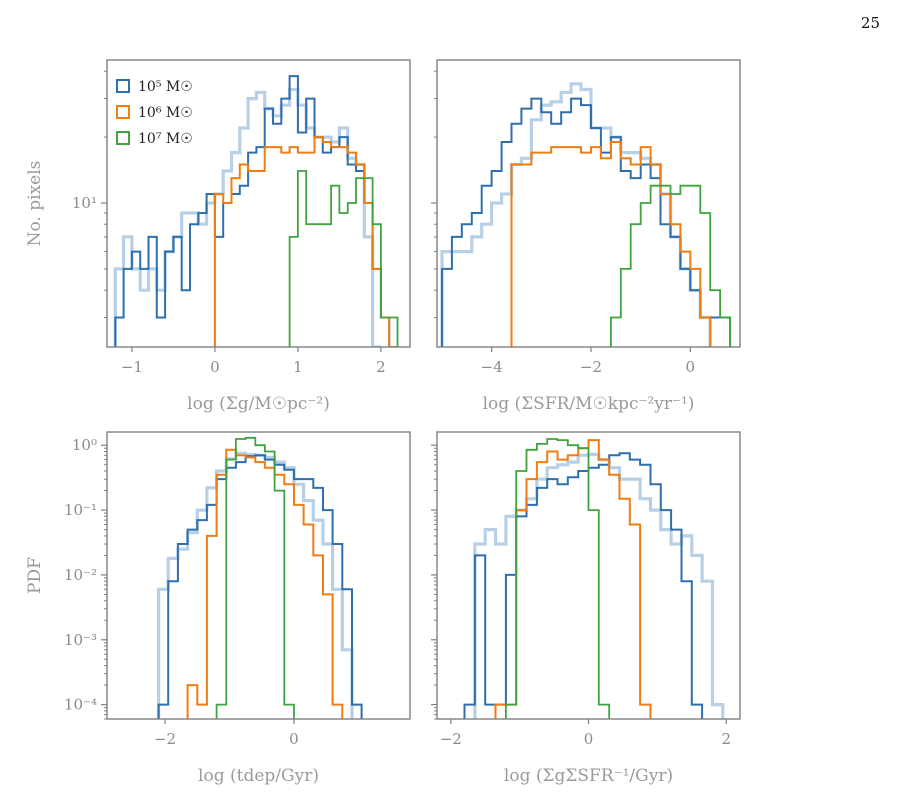 The width and height of the screenshot is (898, 798). What do you see at coordinates (80, 510) in the screenshot?
I see `y-tick-label: 10⁻¹` at bounding box center [80, 510].